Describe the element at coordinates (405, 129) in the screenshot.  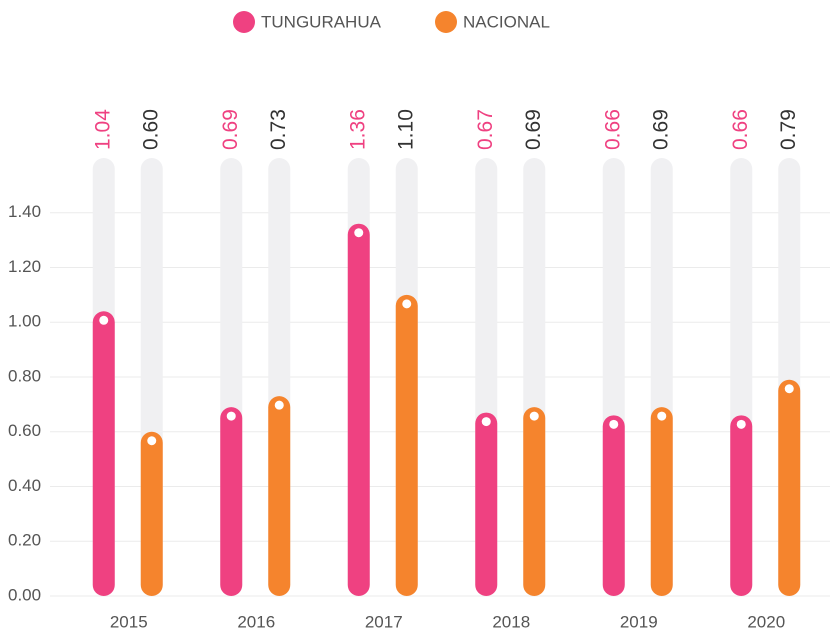
I see `value-label: 1.10` at that location.